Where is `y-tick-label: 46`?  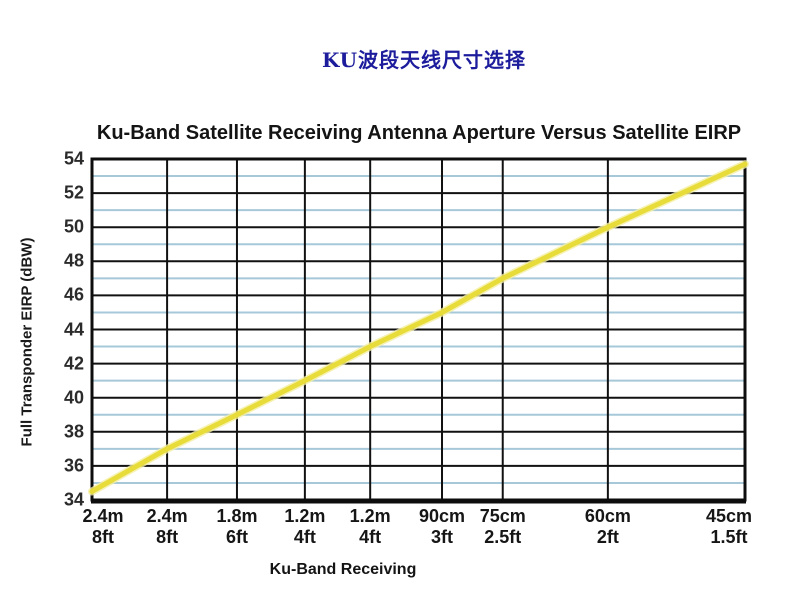
y-tick-label: 46 is located at coordinates (73, 294).